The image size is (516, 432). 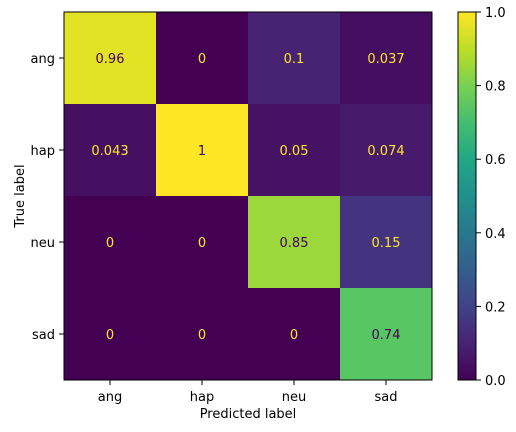 I want to click on cell-value-label: 0.74, so click(x=386, y=335).